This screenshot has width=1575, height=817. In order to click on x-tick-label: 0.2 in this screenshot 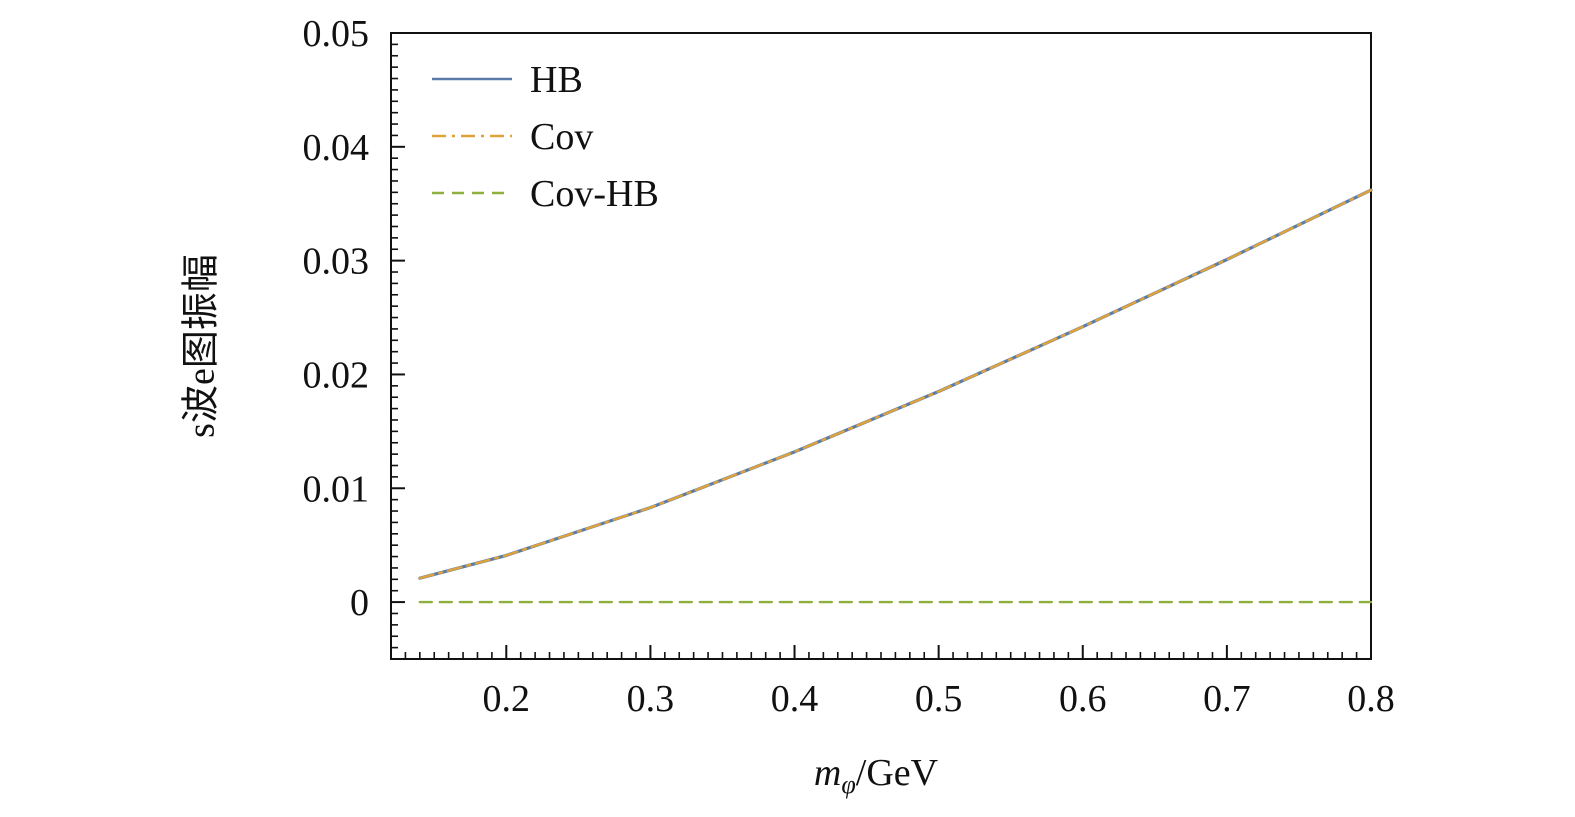, I will do `click(507, 699)`.